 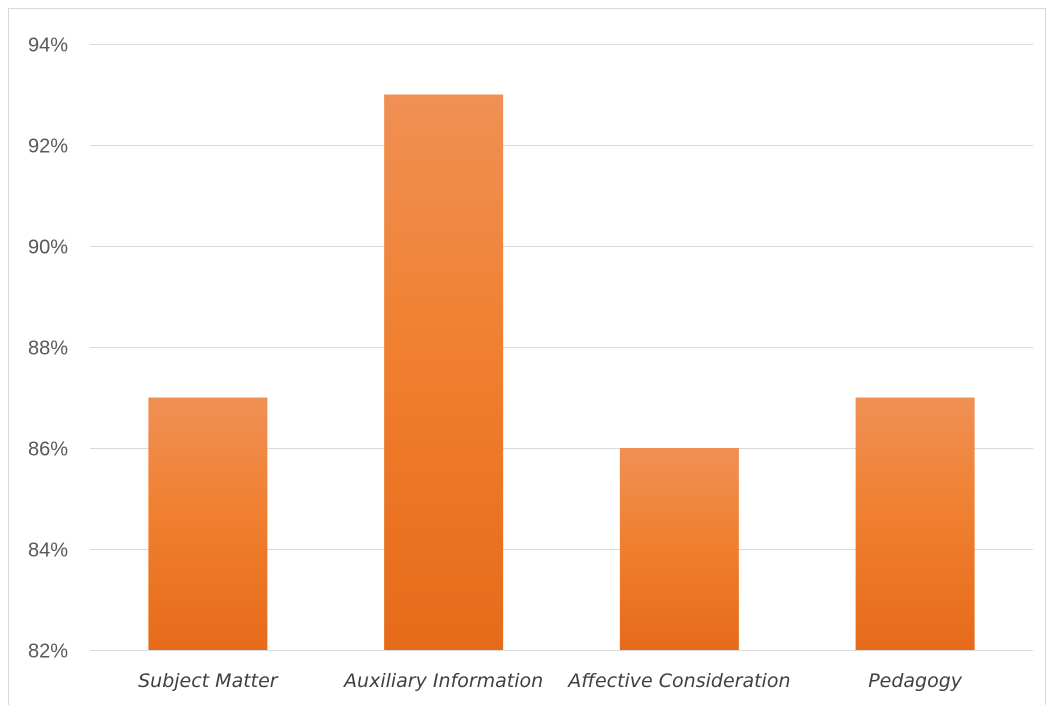 What do you see at coordinates (679, 549) in the screenshot?
I see `bar-affective-consideration` at bounding box center [679, 549].